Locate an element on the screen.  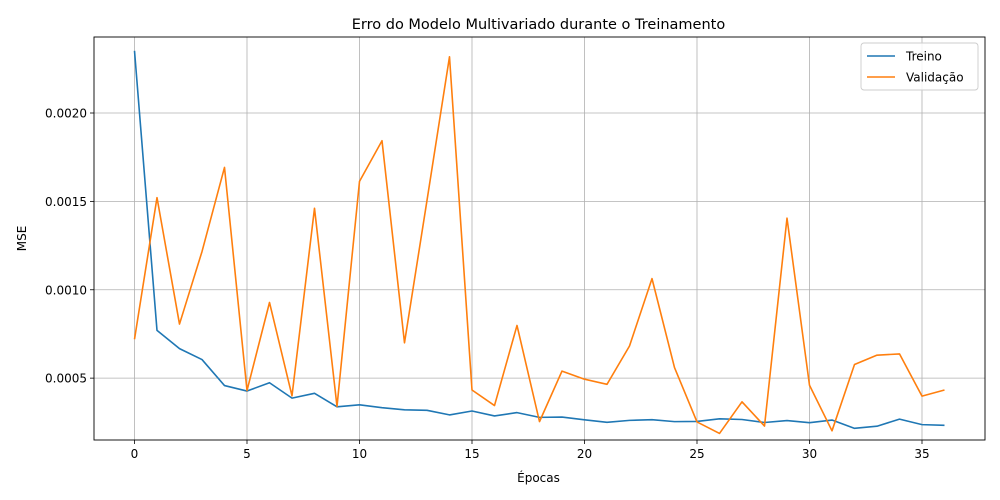
legend-label-treino: Treino is located at coordinates (923, 57).